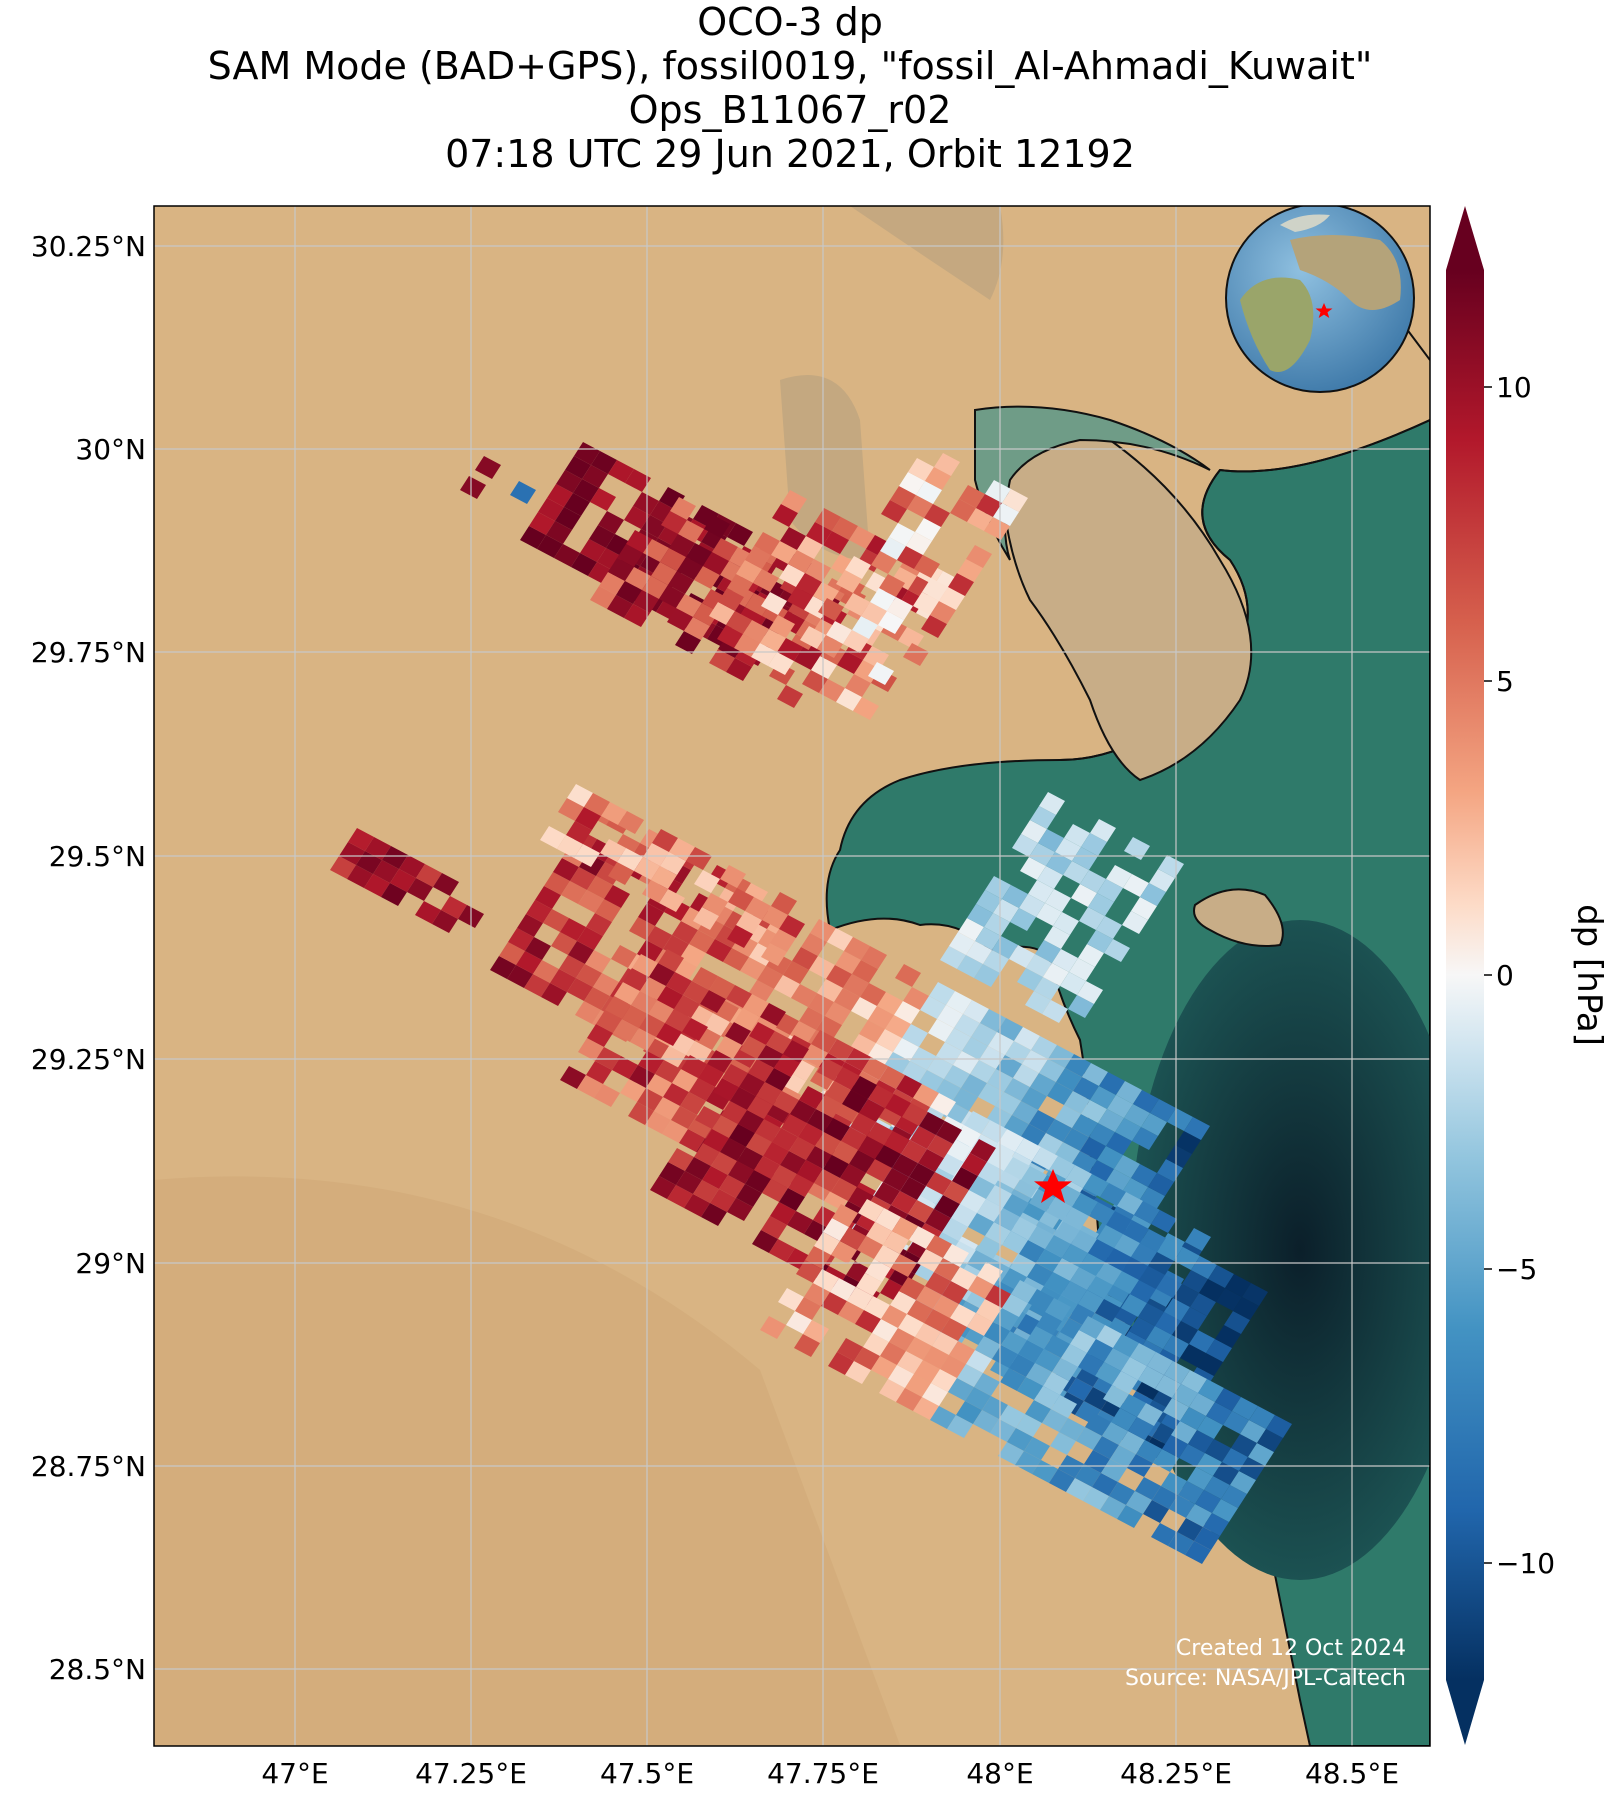  Describe the element at coordinates (1589, 975) in the screenshot. I see `colorbar-label: dp [hPa]` at that location.